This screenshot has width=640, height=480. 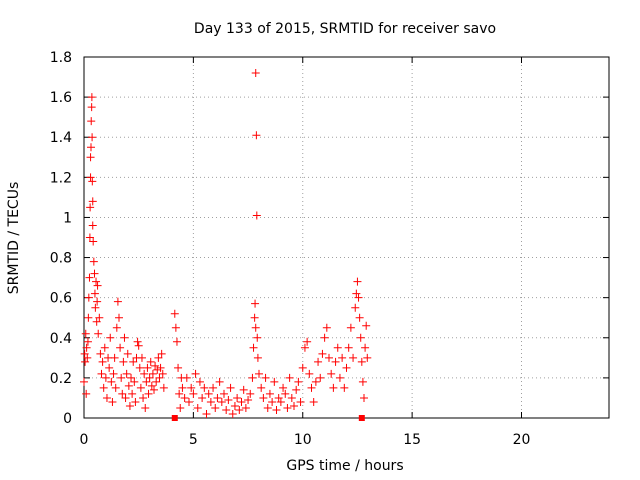 What do you see at coordinates (61, 58) in the screenshot?
I see `y-tick-label: 1.8` at bounding box center [61, 58].